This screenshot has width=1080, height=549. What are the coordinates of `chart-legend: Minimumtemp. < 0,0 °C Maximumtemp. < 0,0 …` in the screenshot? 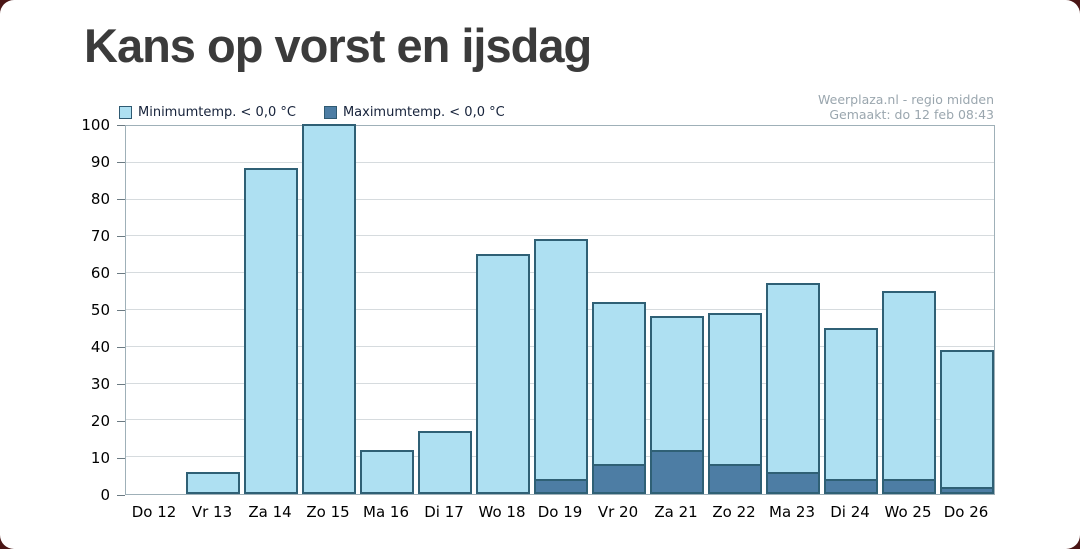 It's located at (312, 112).